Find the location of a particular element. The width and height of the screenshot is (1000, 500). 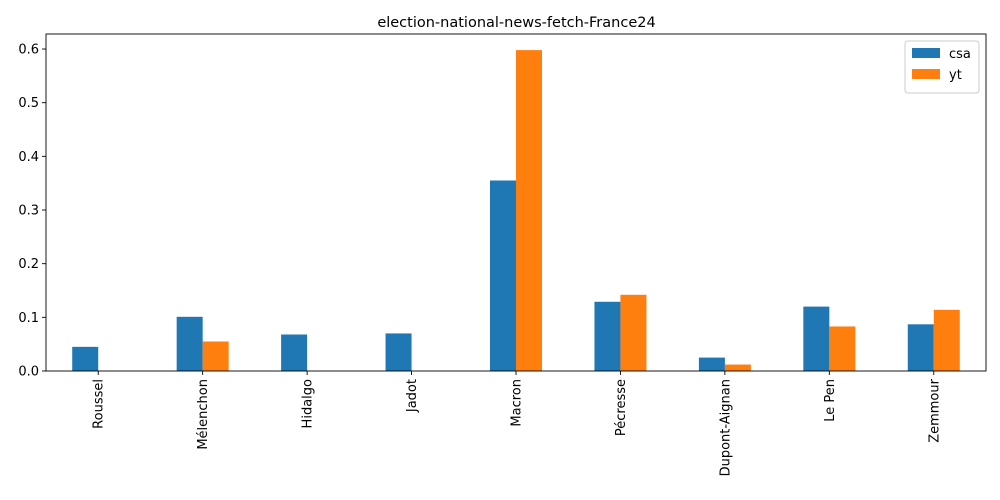

x-tick-label: Pécresse is located at coordinates (621, 407).